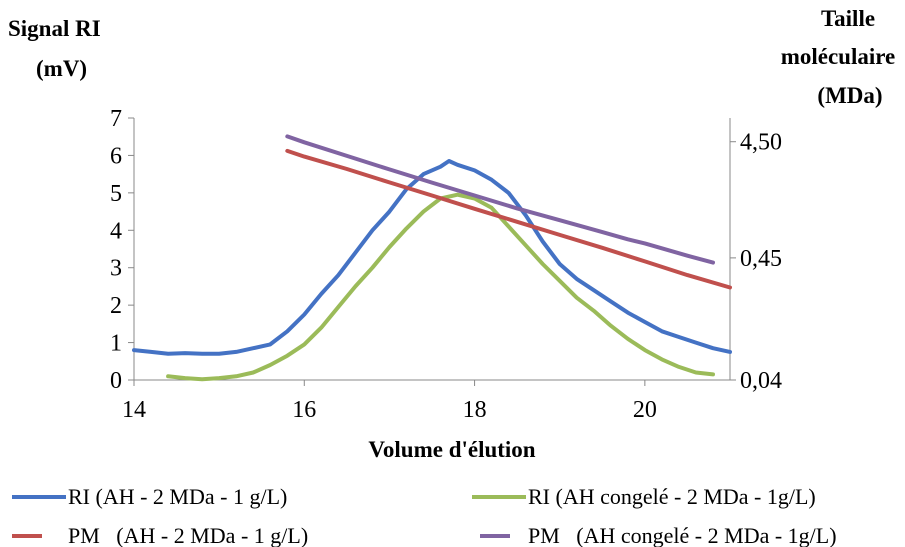 The width and height of the screenshot is (905, 547). Describe the element at coordinates (116, 119) in the screenshot. I see `y-tick-label: 7` at that location.